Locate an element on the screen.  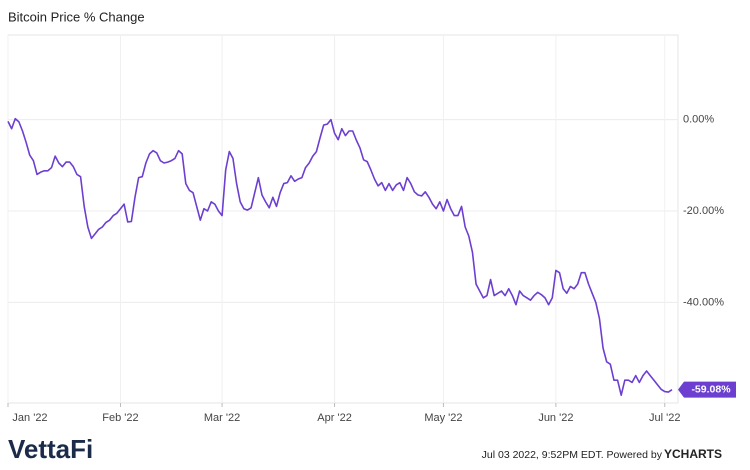
x-tick-label: Jan '22 is located at coordinates (29, 418).